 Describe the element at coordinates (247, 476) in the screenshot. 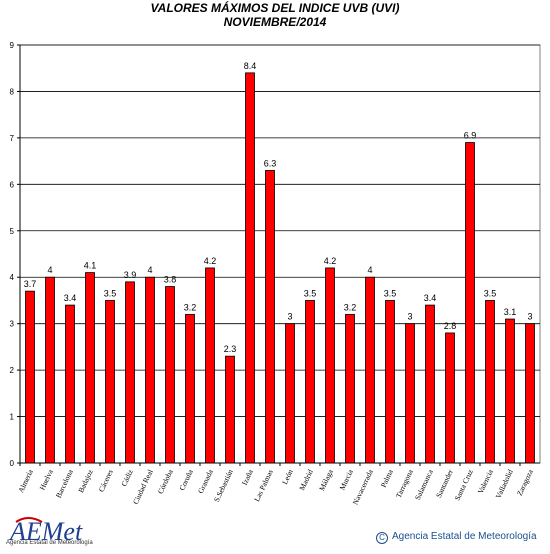

I see `x-tick-label: Izaña` at that location.